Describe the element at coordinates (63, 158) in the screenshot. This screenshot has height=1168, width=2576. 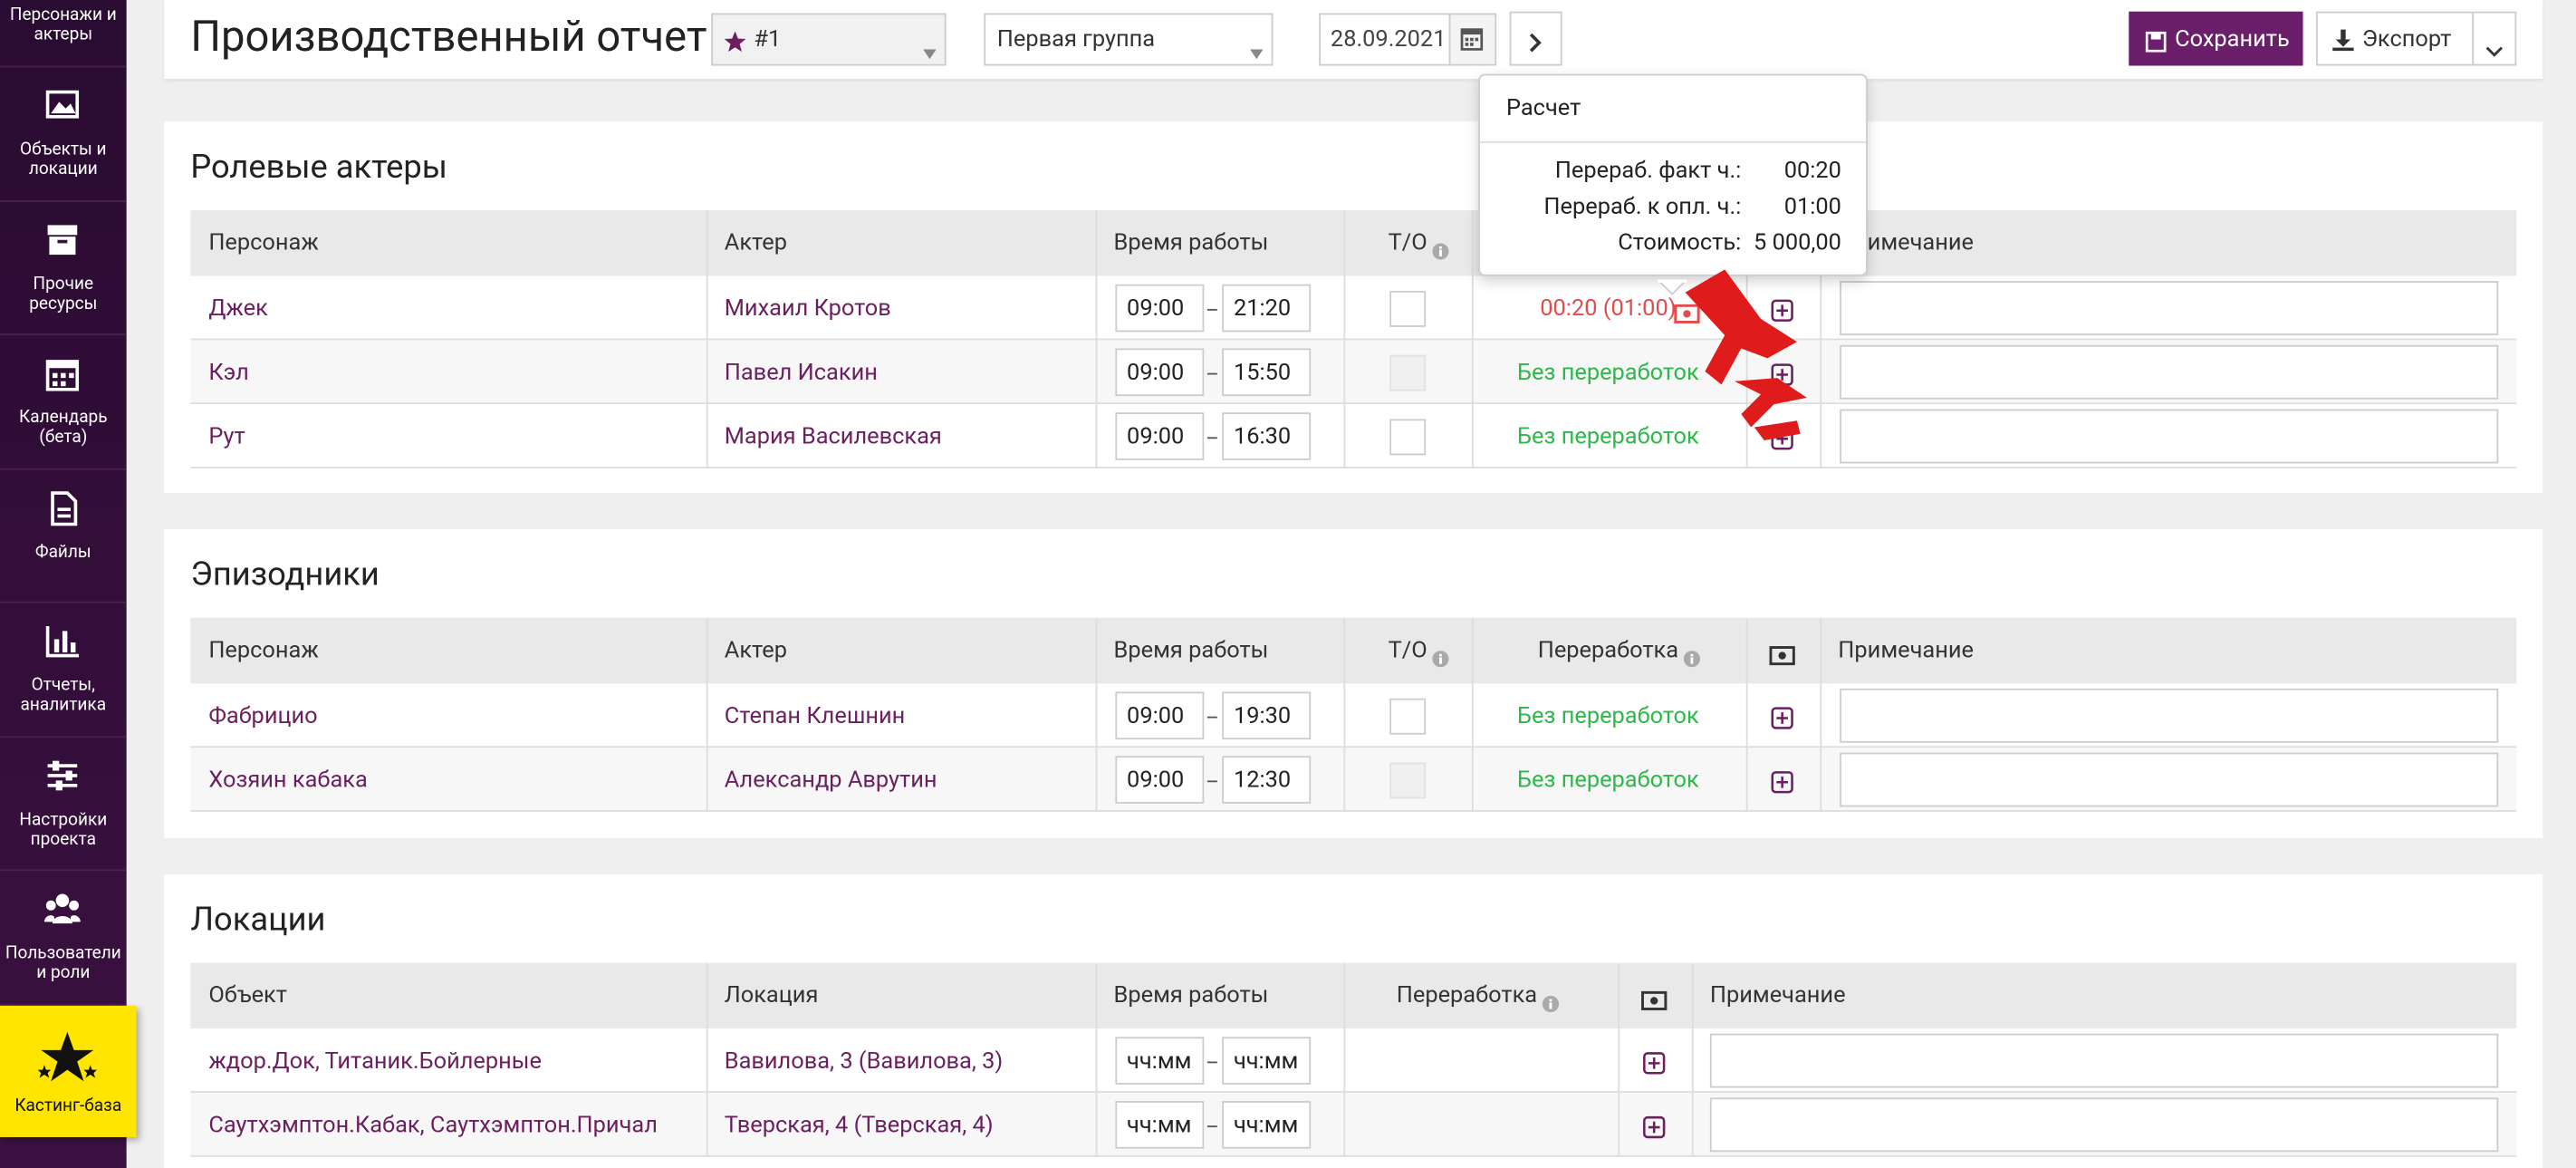
I see `nav-label: Объекты и локации` at that location.